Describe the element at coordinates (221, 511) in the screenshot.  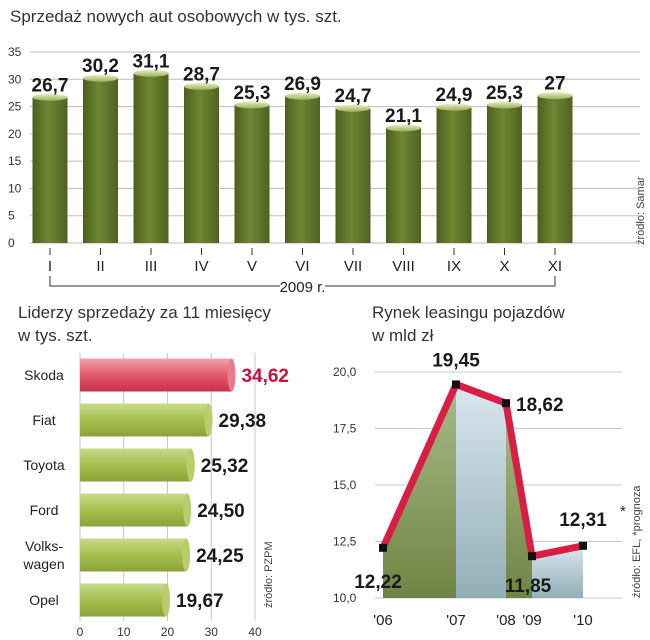
I see `leaders-value-label: 24,50` at that location.